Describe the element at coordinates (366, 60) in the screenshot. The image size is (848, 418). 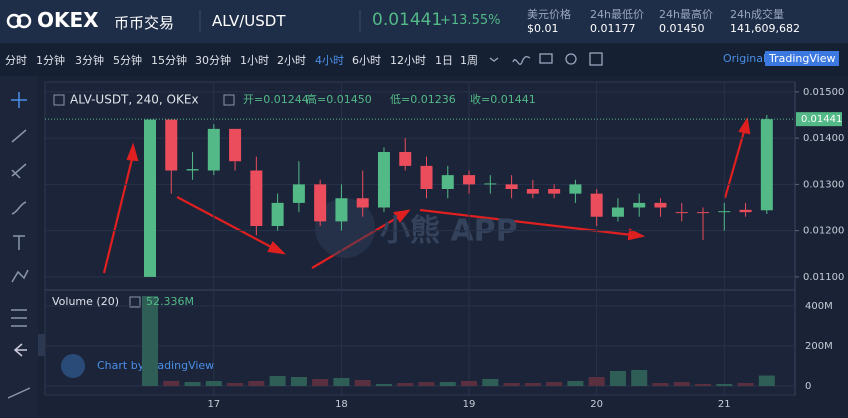
I see `interval-button: 6小时` at that location.